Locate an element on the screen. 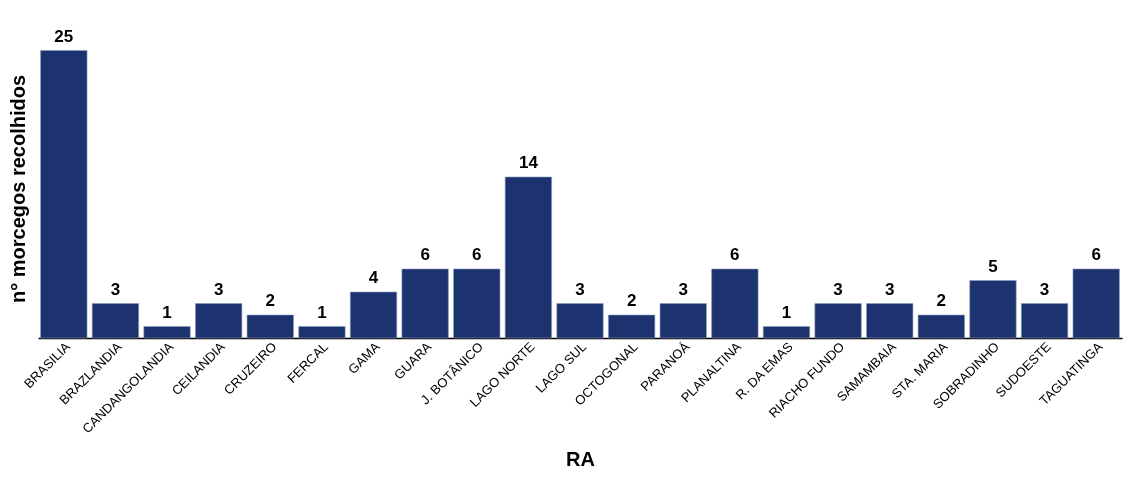 The width and height of the screenshot is (1130, 478). data-label: 14 is located at coordinates (528, 162).